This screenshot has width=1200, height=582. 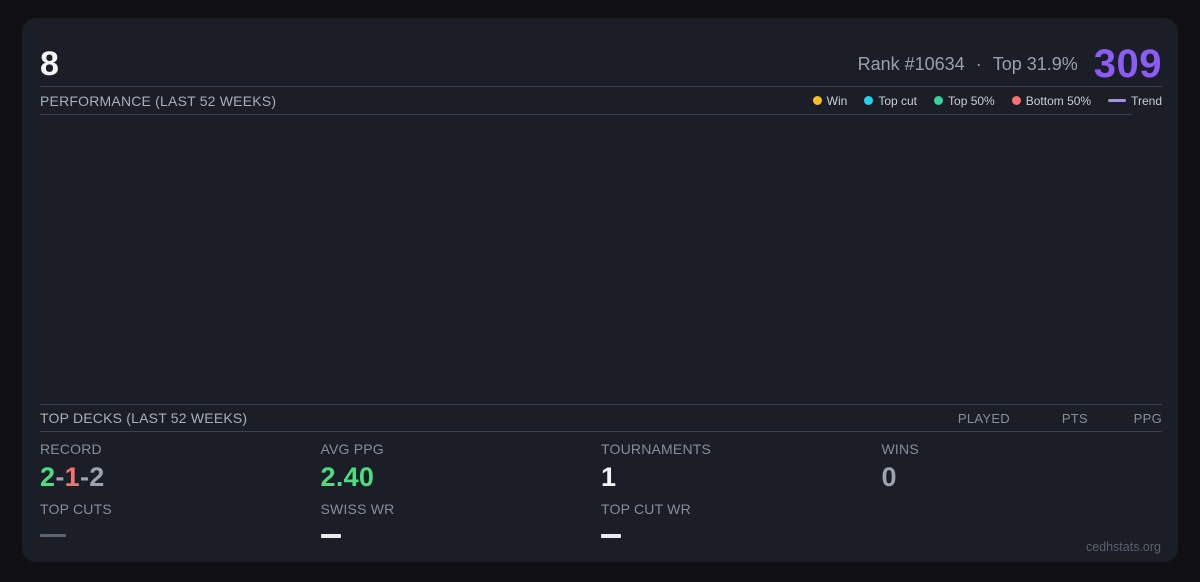 What do you see at coordinates (646, 509) in the screenshot?
I see `top-cut-wr-label: TOP CUT WR` at bounding box center [646, 509].